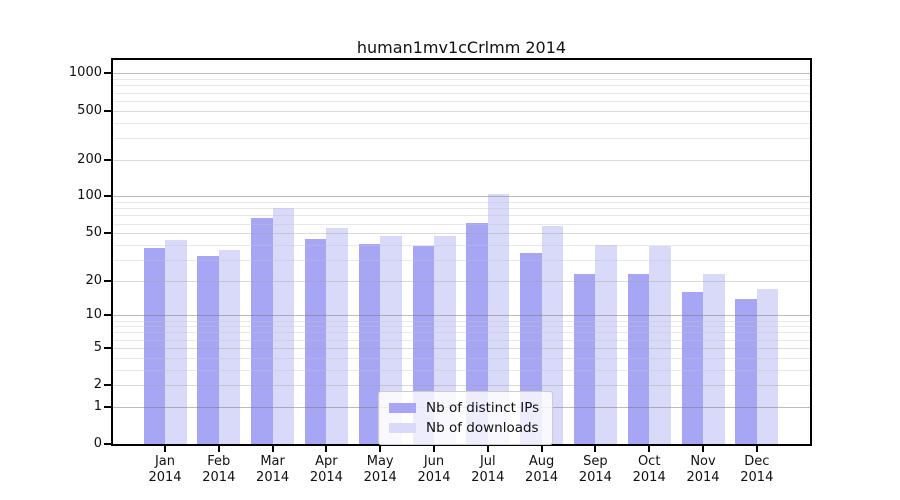 The width and height of the screenshot is (900, 500). Describe the element at coordinates (703, 469) in the screenshot. I see `x-tick-label: Nov 2014` at that location.